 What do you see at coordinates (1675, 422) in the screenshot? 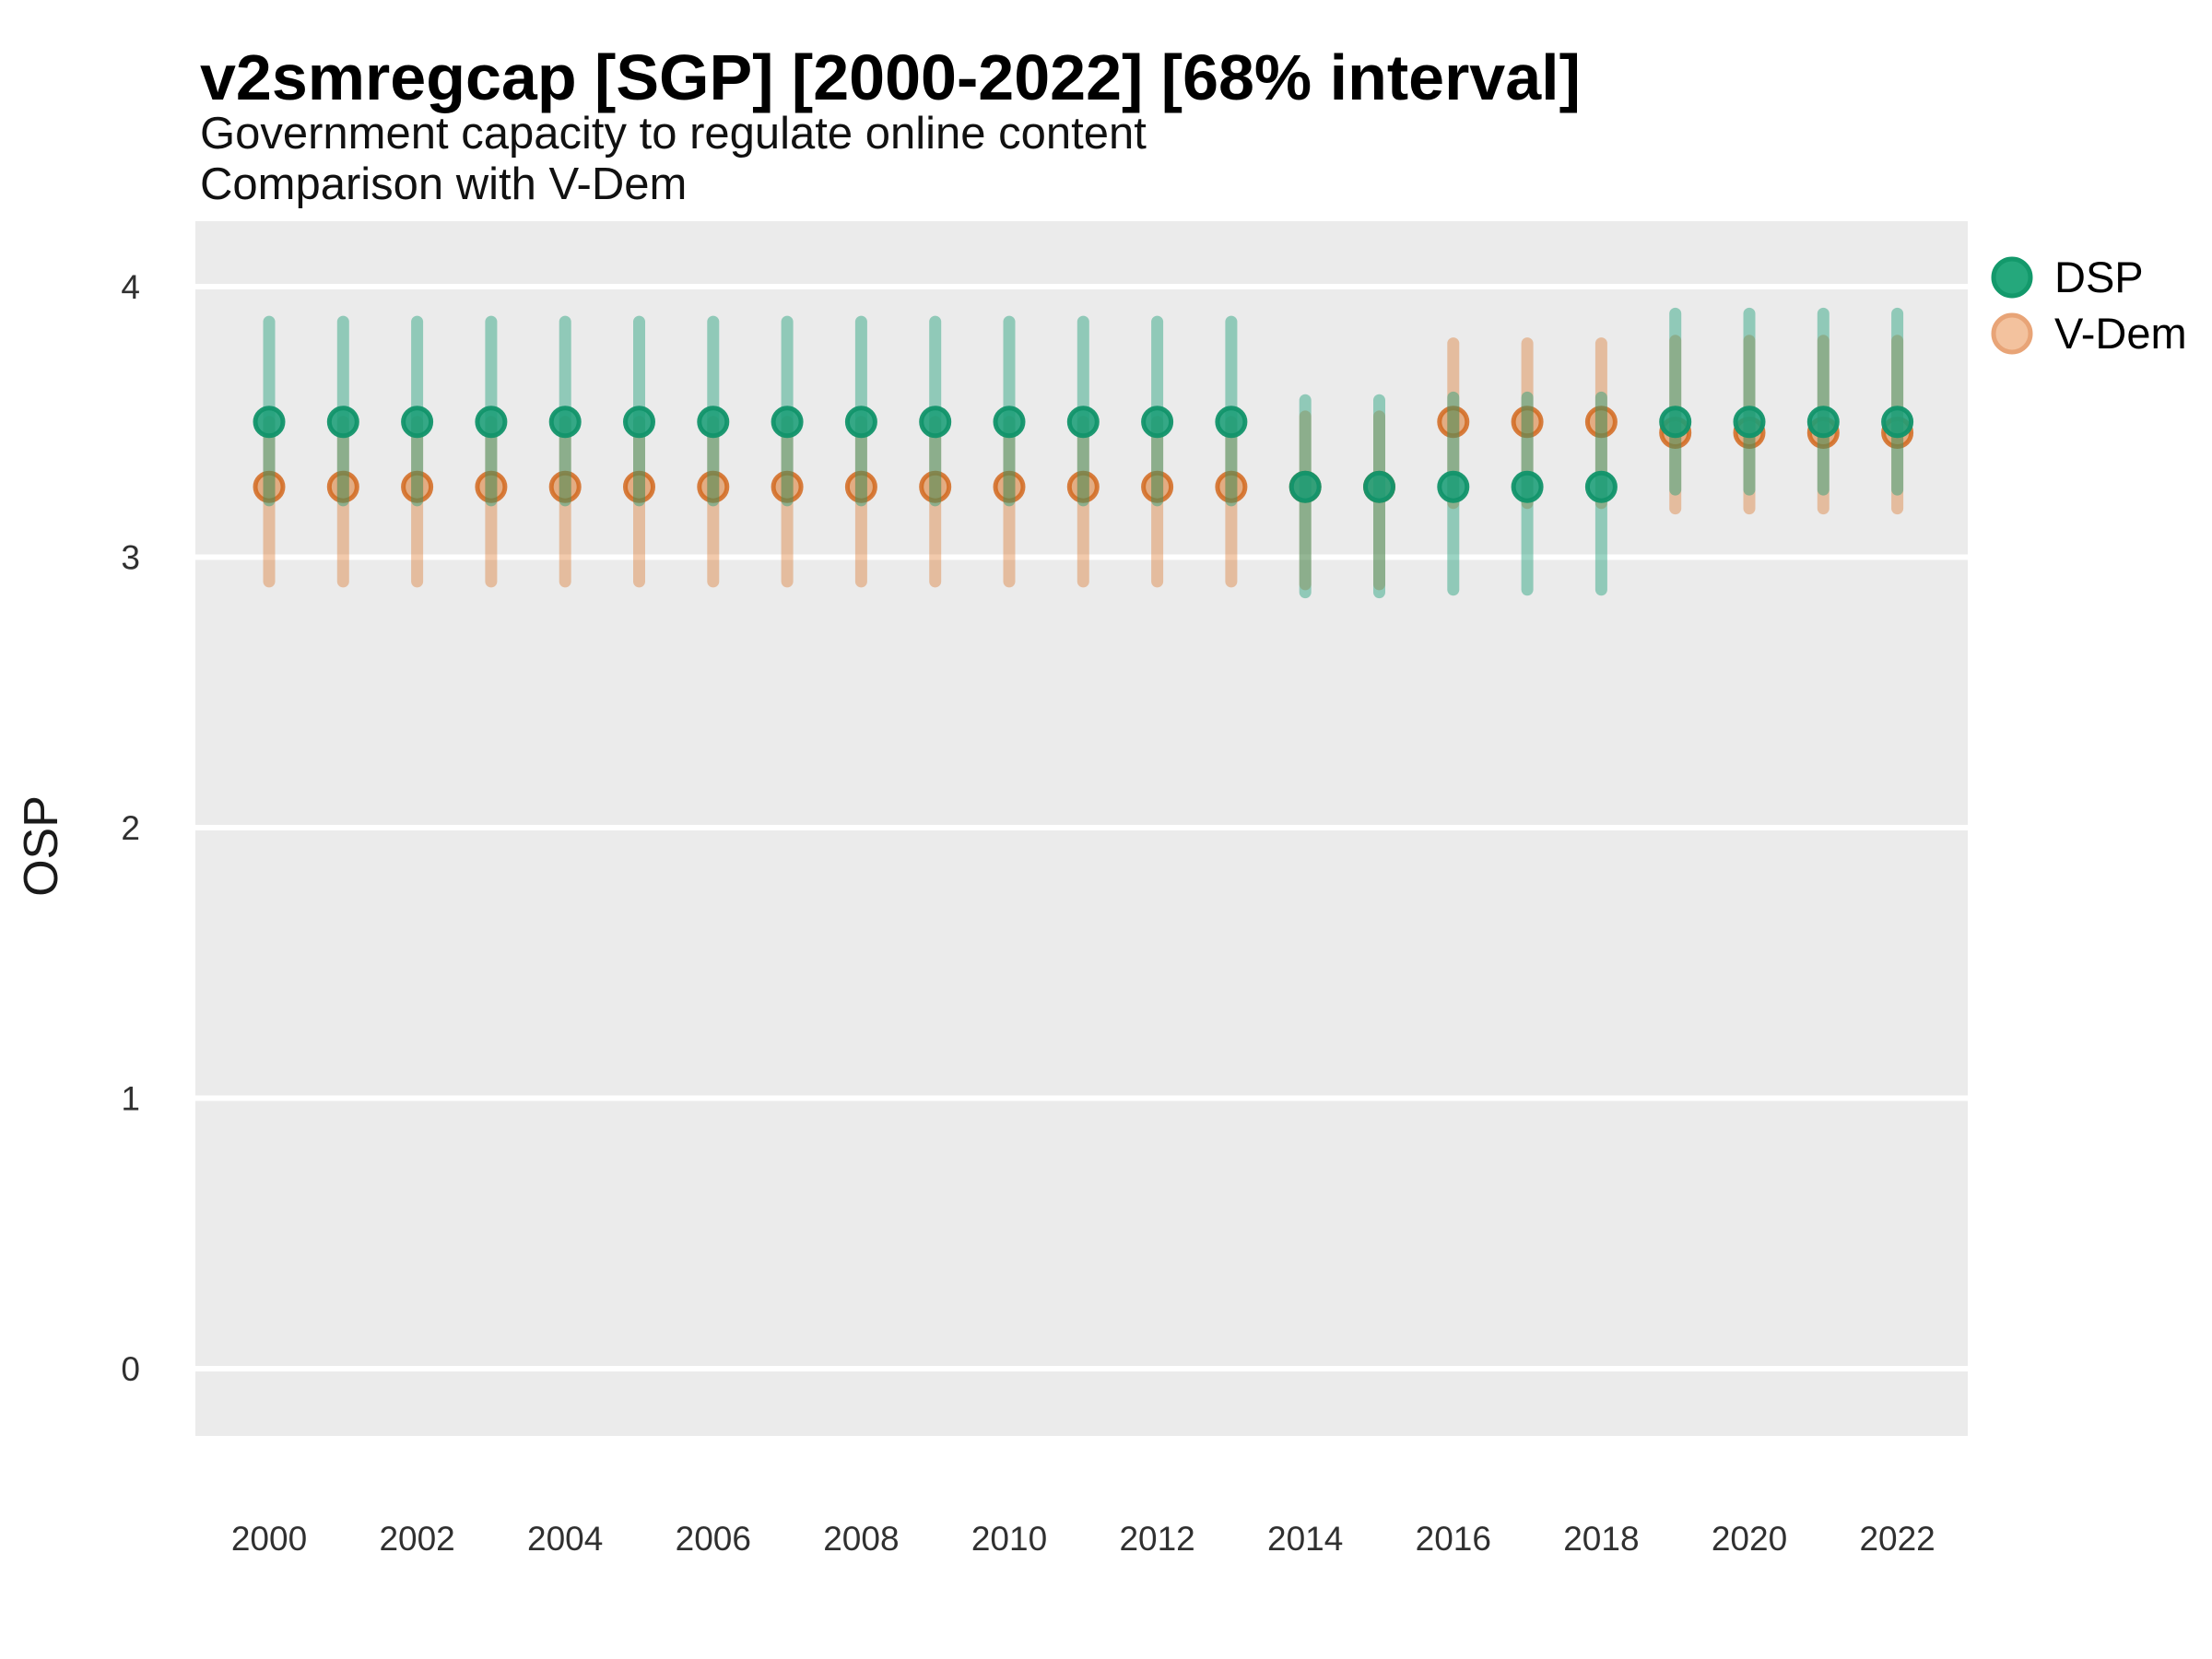
I see `dsp-point-2019` at bounding box center [1675, 422].